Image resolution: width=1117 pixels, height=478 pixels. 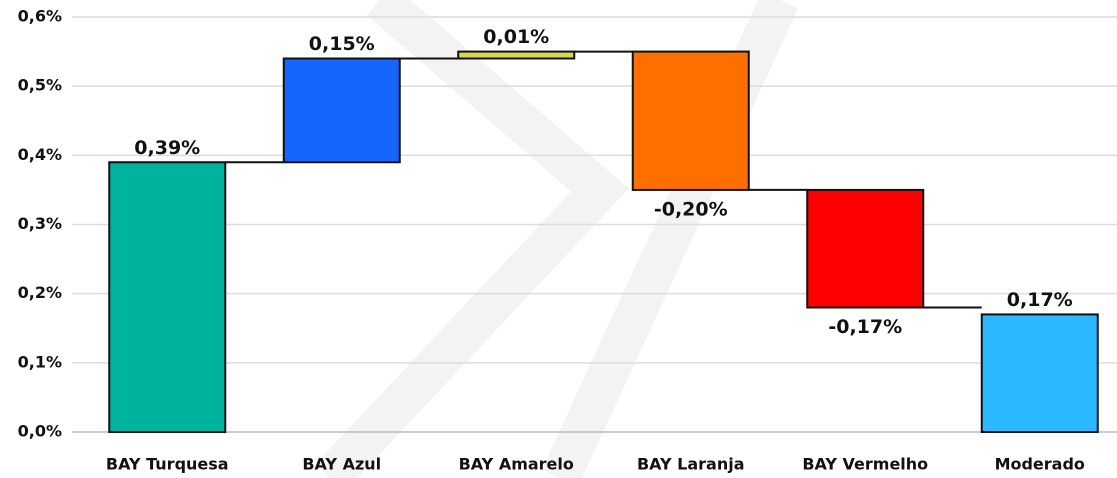 What do you see at coordinates (167, 148) in the screenshot?
I see `value-label: 0,39%` at bounding box center [167, 148].